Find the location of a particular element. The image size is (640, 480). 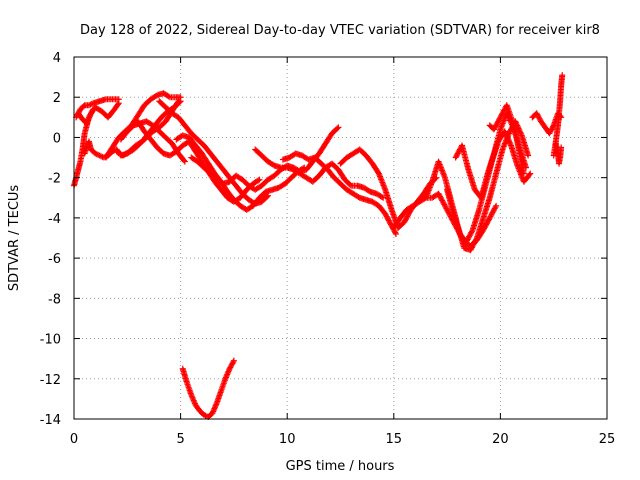

series-arc-i is located at coordinates (214, 152).